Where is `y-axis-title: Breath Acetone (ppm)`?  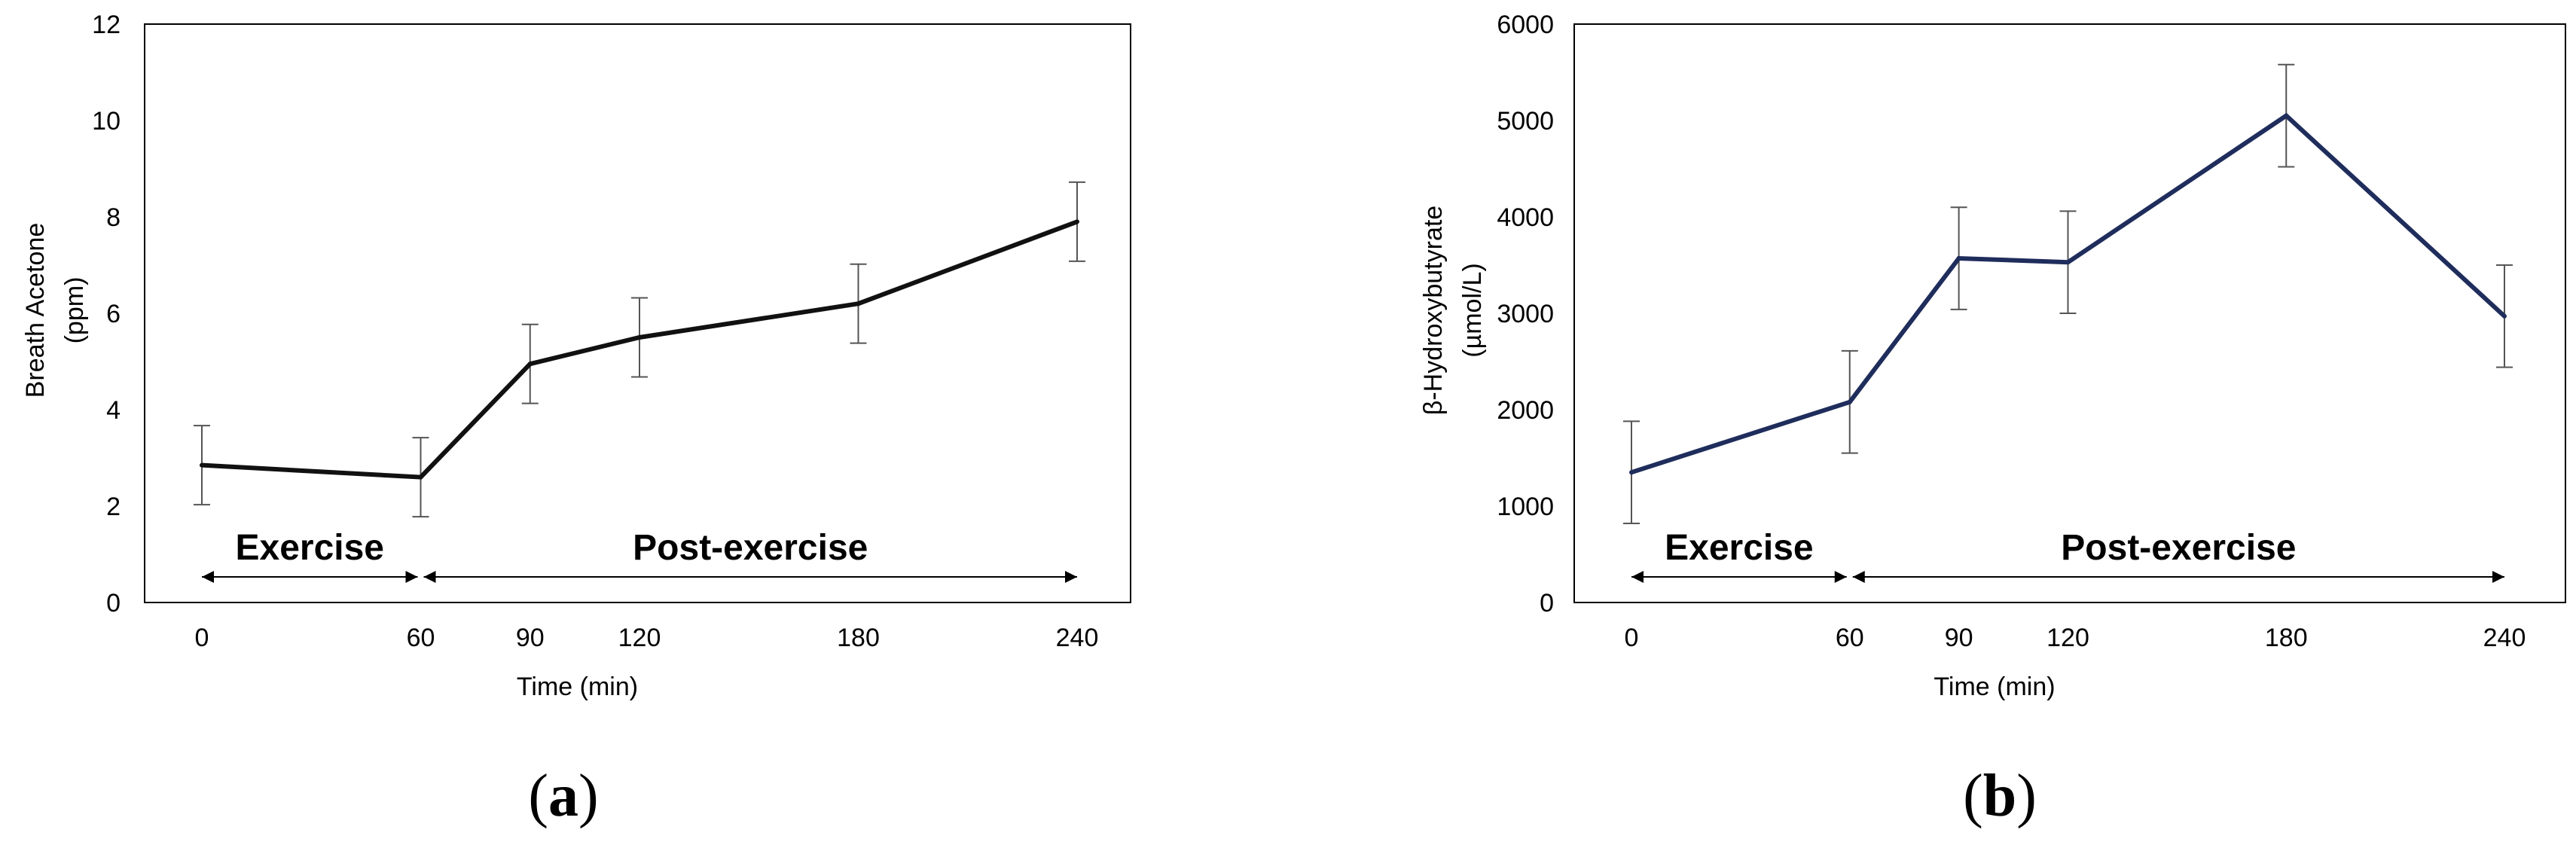
y-axis-title: Breath Acetone (ppm) is located at coordinates (55, 310).